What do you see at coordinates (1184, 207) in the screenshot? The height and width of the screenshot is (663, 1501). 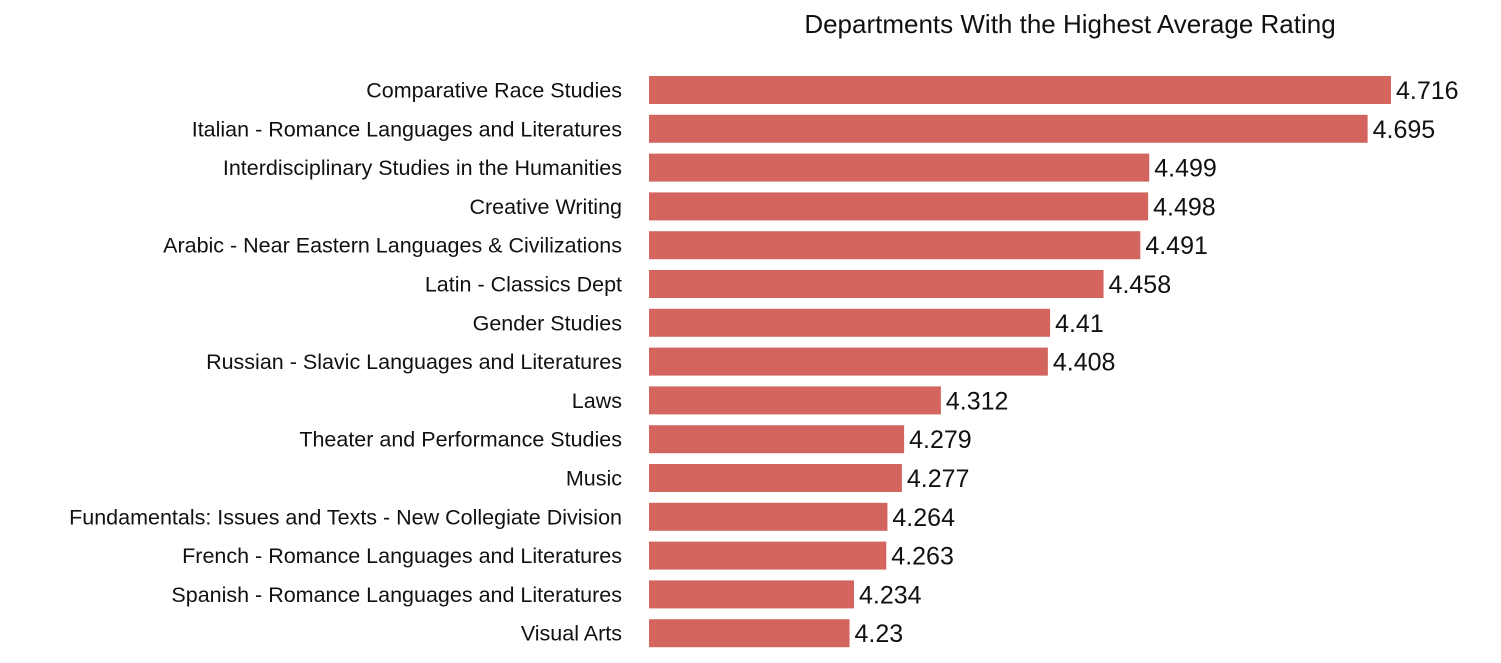 I see `value-label-3: 4.498` at bounding box center [1184, 207].